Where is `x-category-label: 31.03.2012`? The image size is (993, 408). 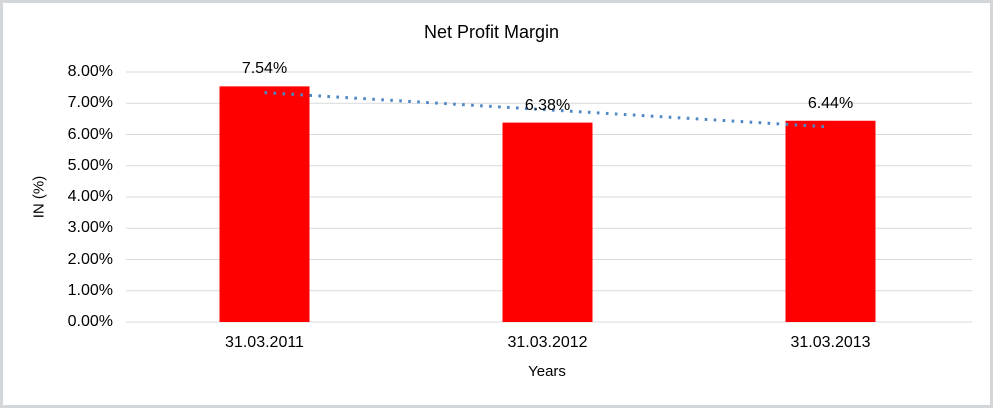 x-category-label: 31.03.2012 is located at coordinates (547, 342).